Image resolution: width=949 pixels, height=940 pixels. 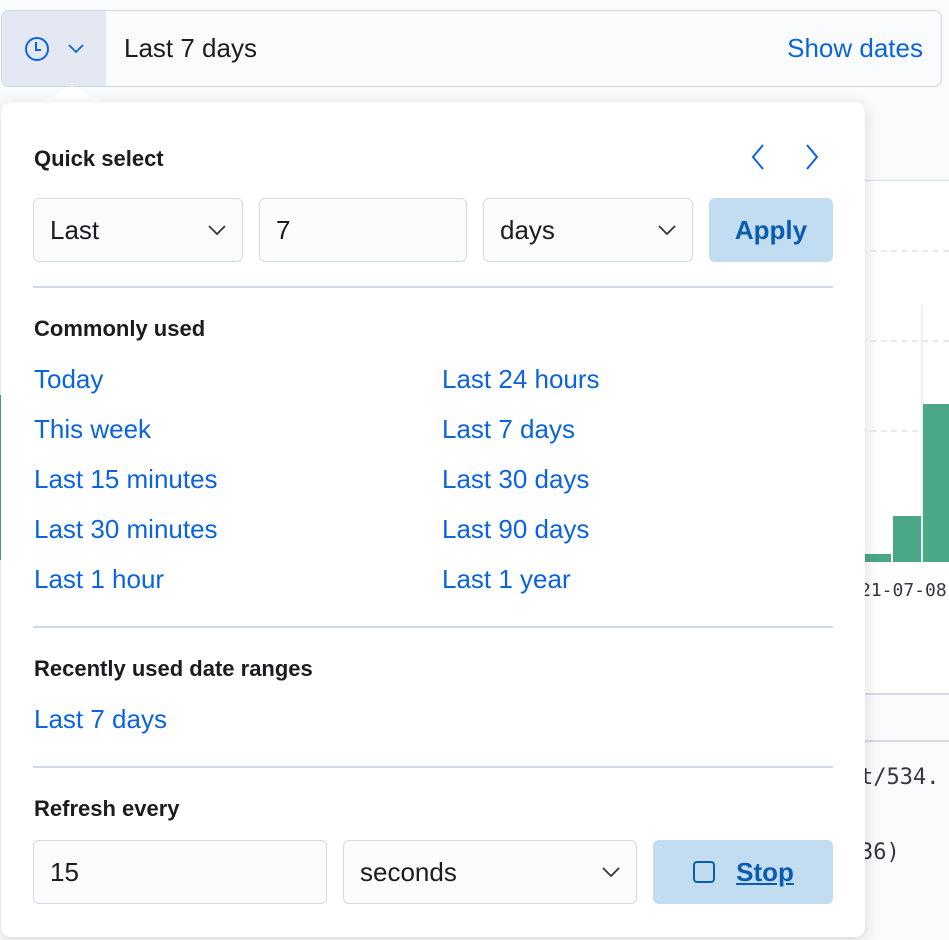 What do you see at coordinates (900, 777) in the screenshot?
I see `code-line: t/534.` at bounding box center [900, 777].